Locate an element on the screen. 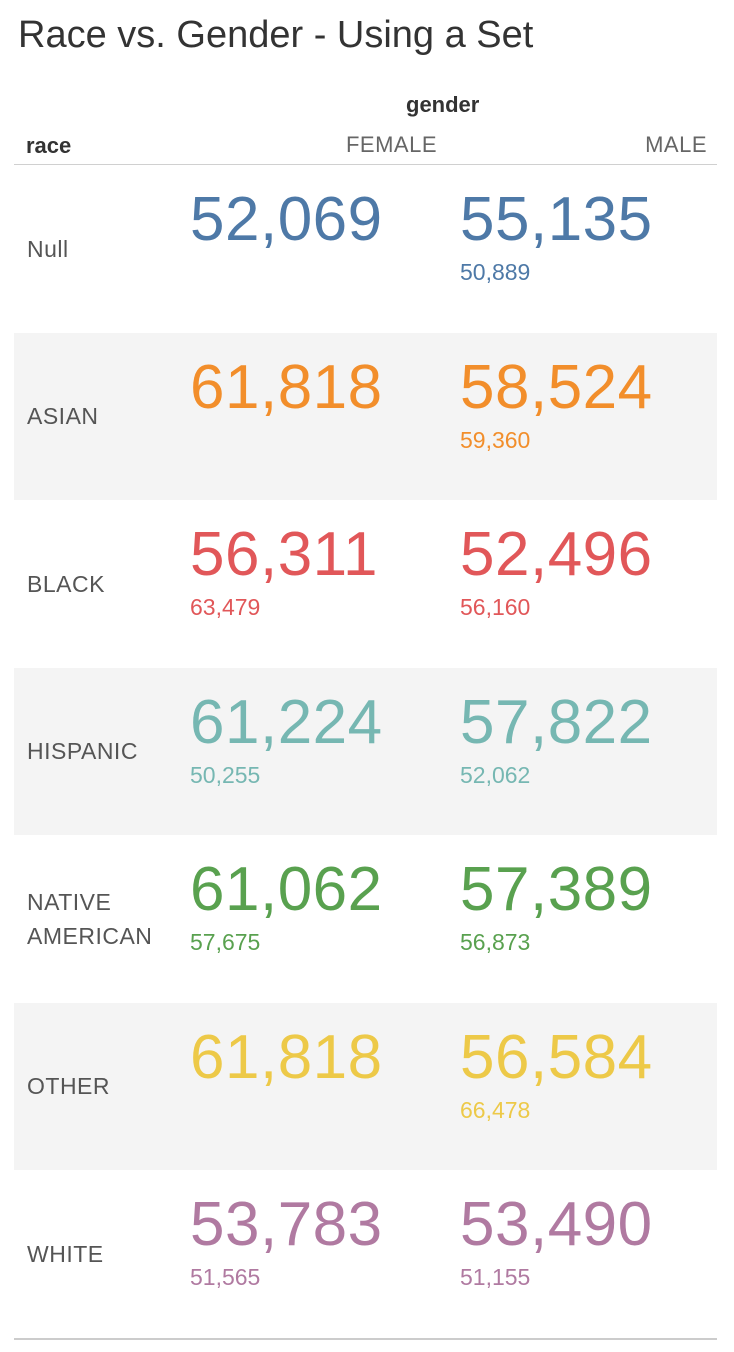  male-cell: 55,135 50,889 is located at coordinates (556, 234).